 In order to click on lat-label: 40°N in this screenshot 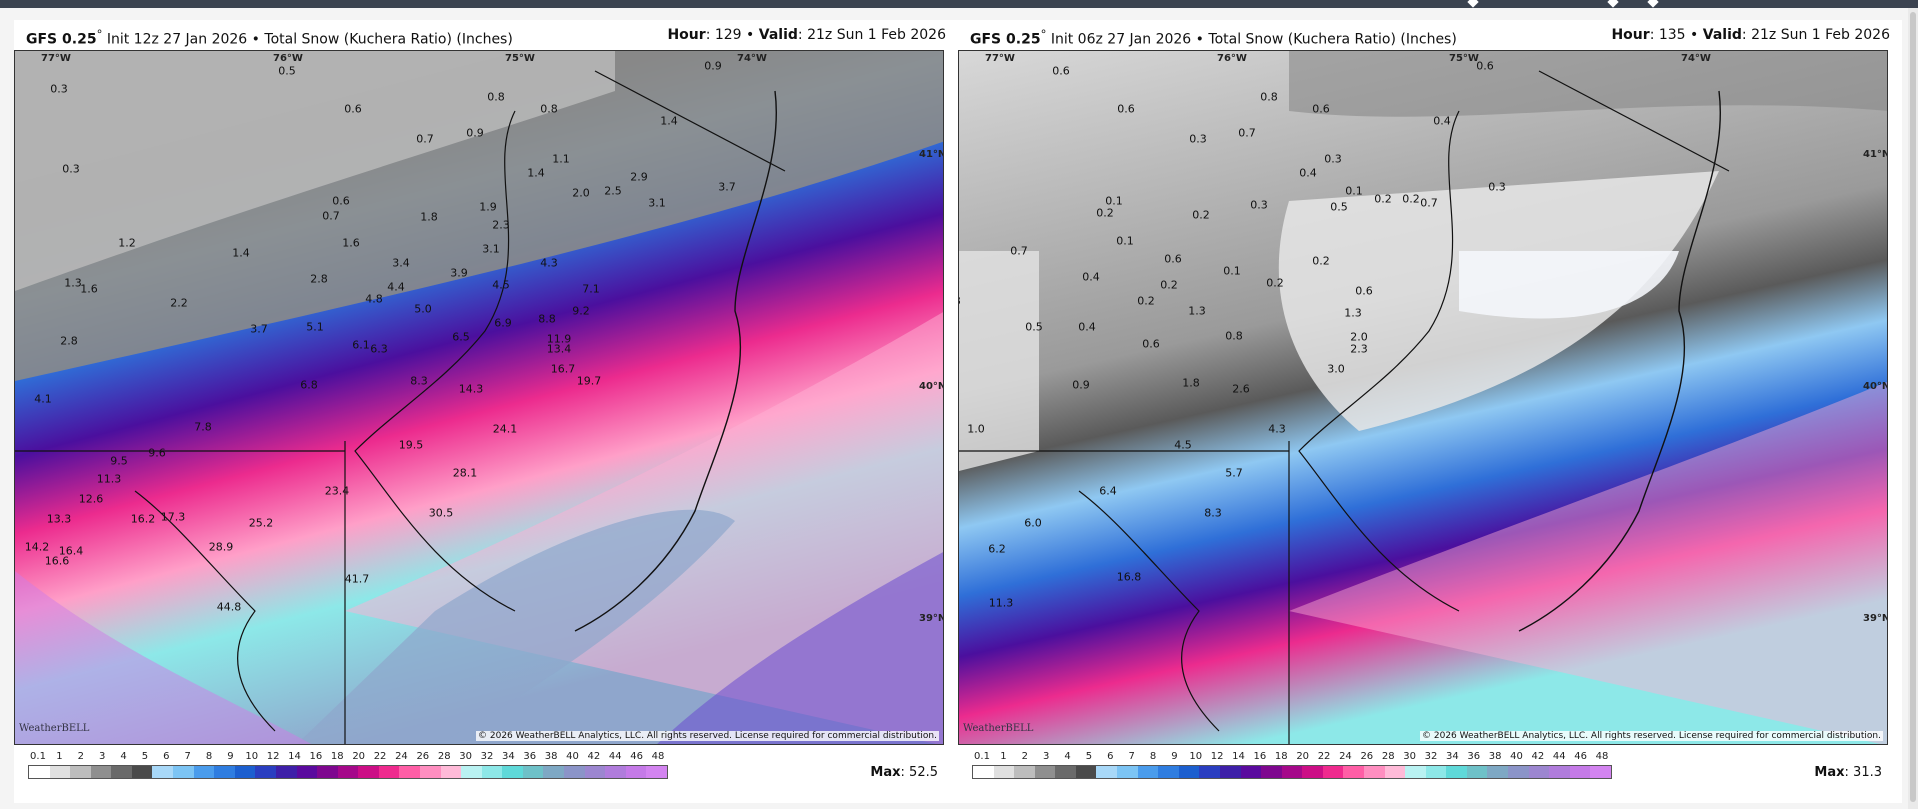, I will do `click(931, 386)`.